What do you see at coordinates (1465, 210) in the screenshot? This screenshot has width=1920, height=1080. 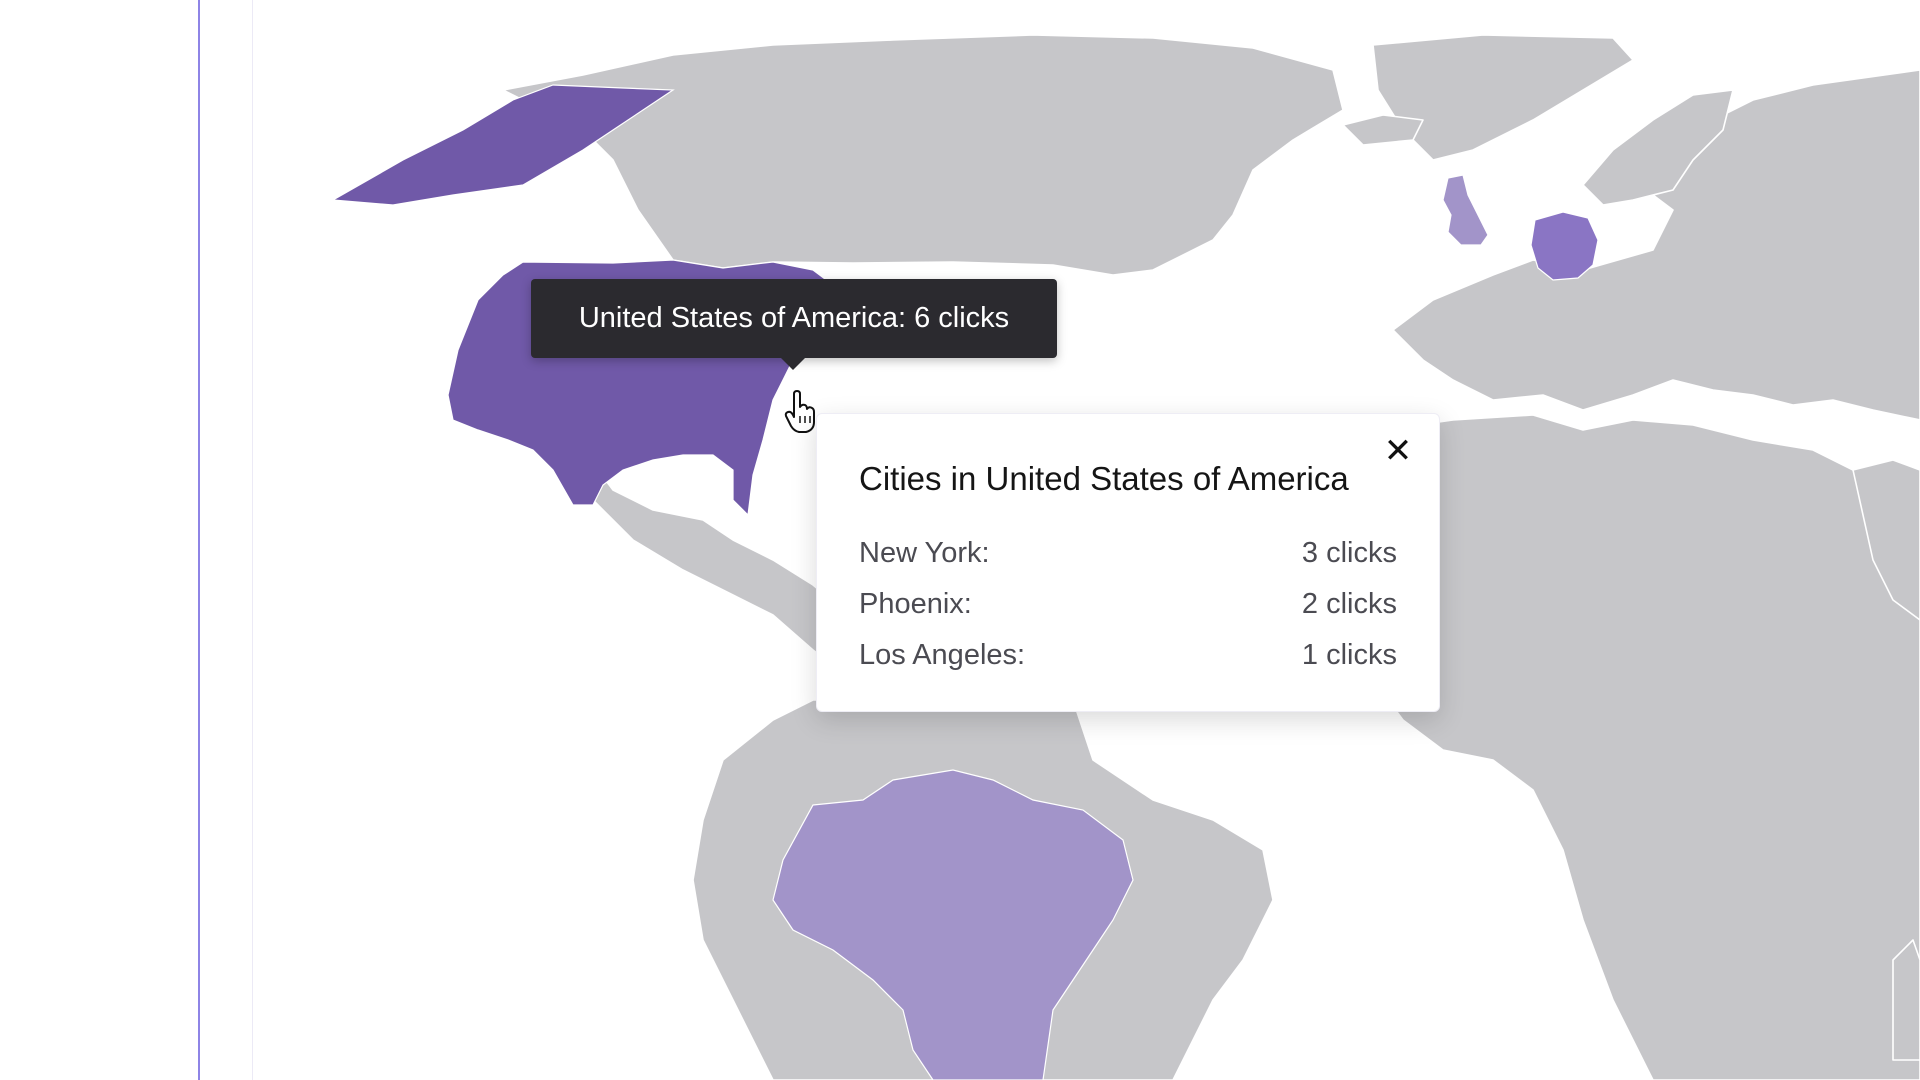 I see `country-united-kingdom` at bounding box center [1465, 210].